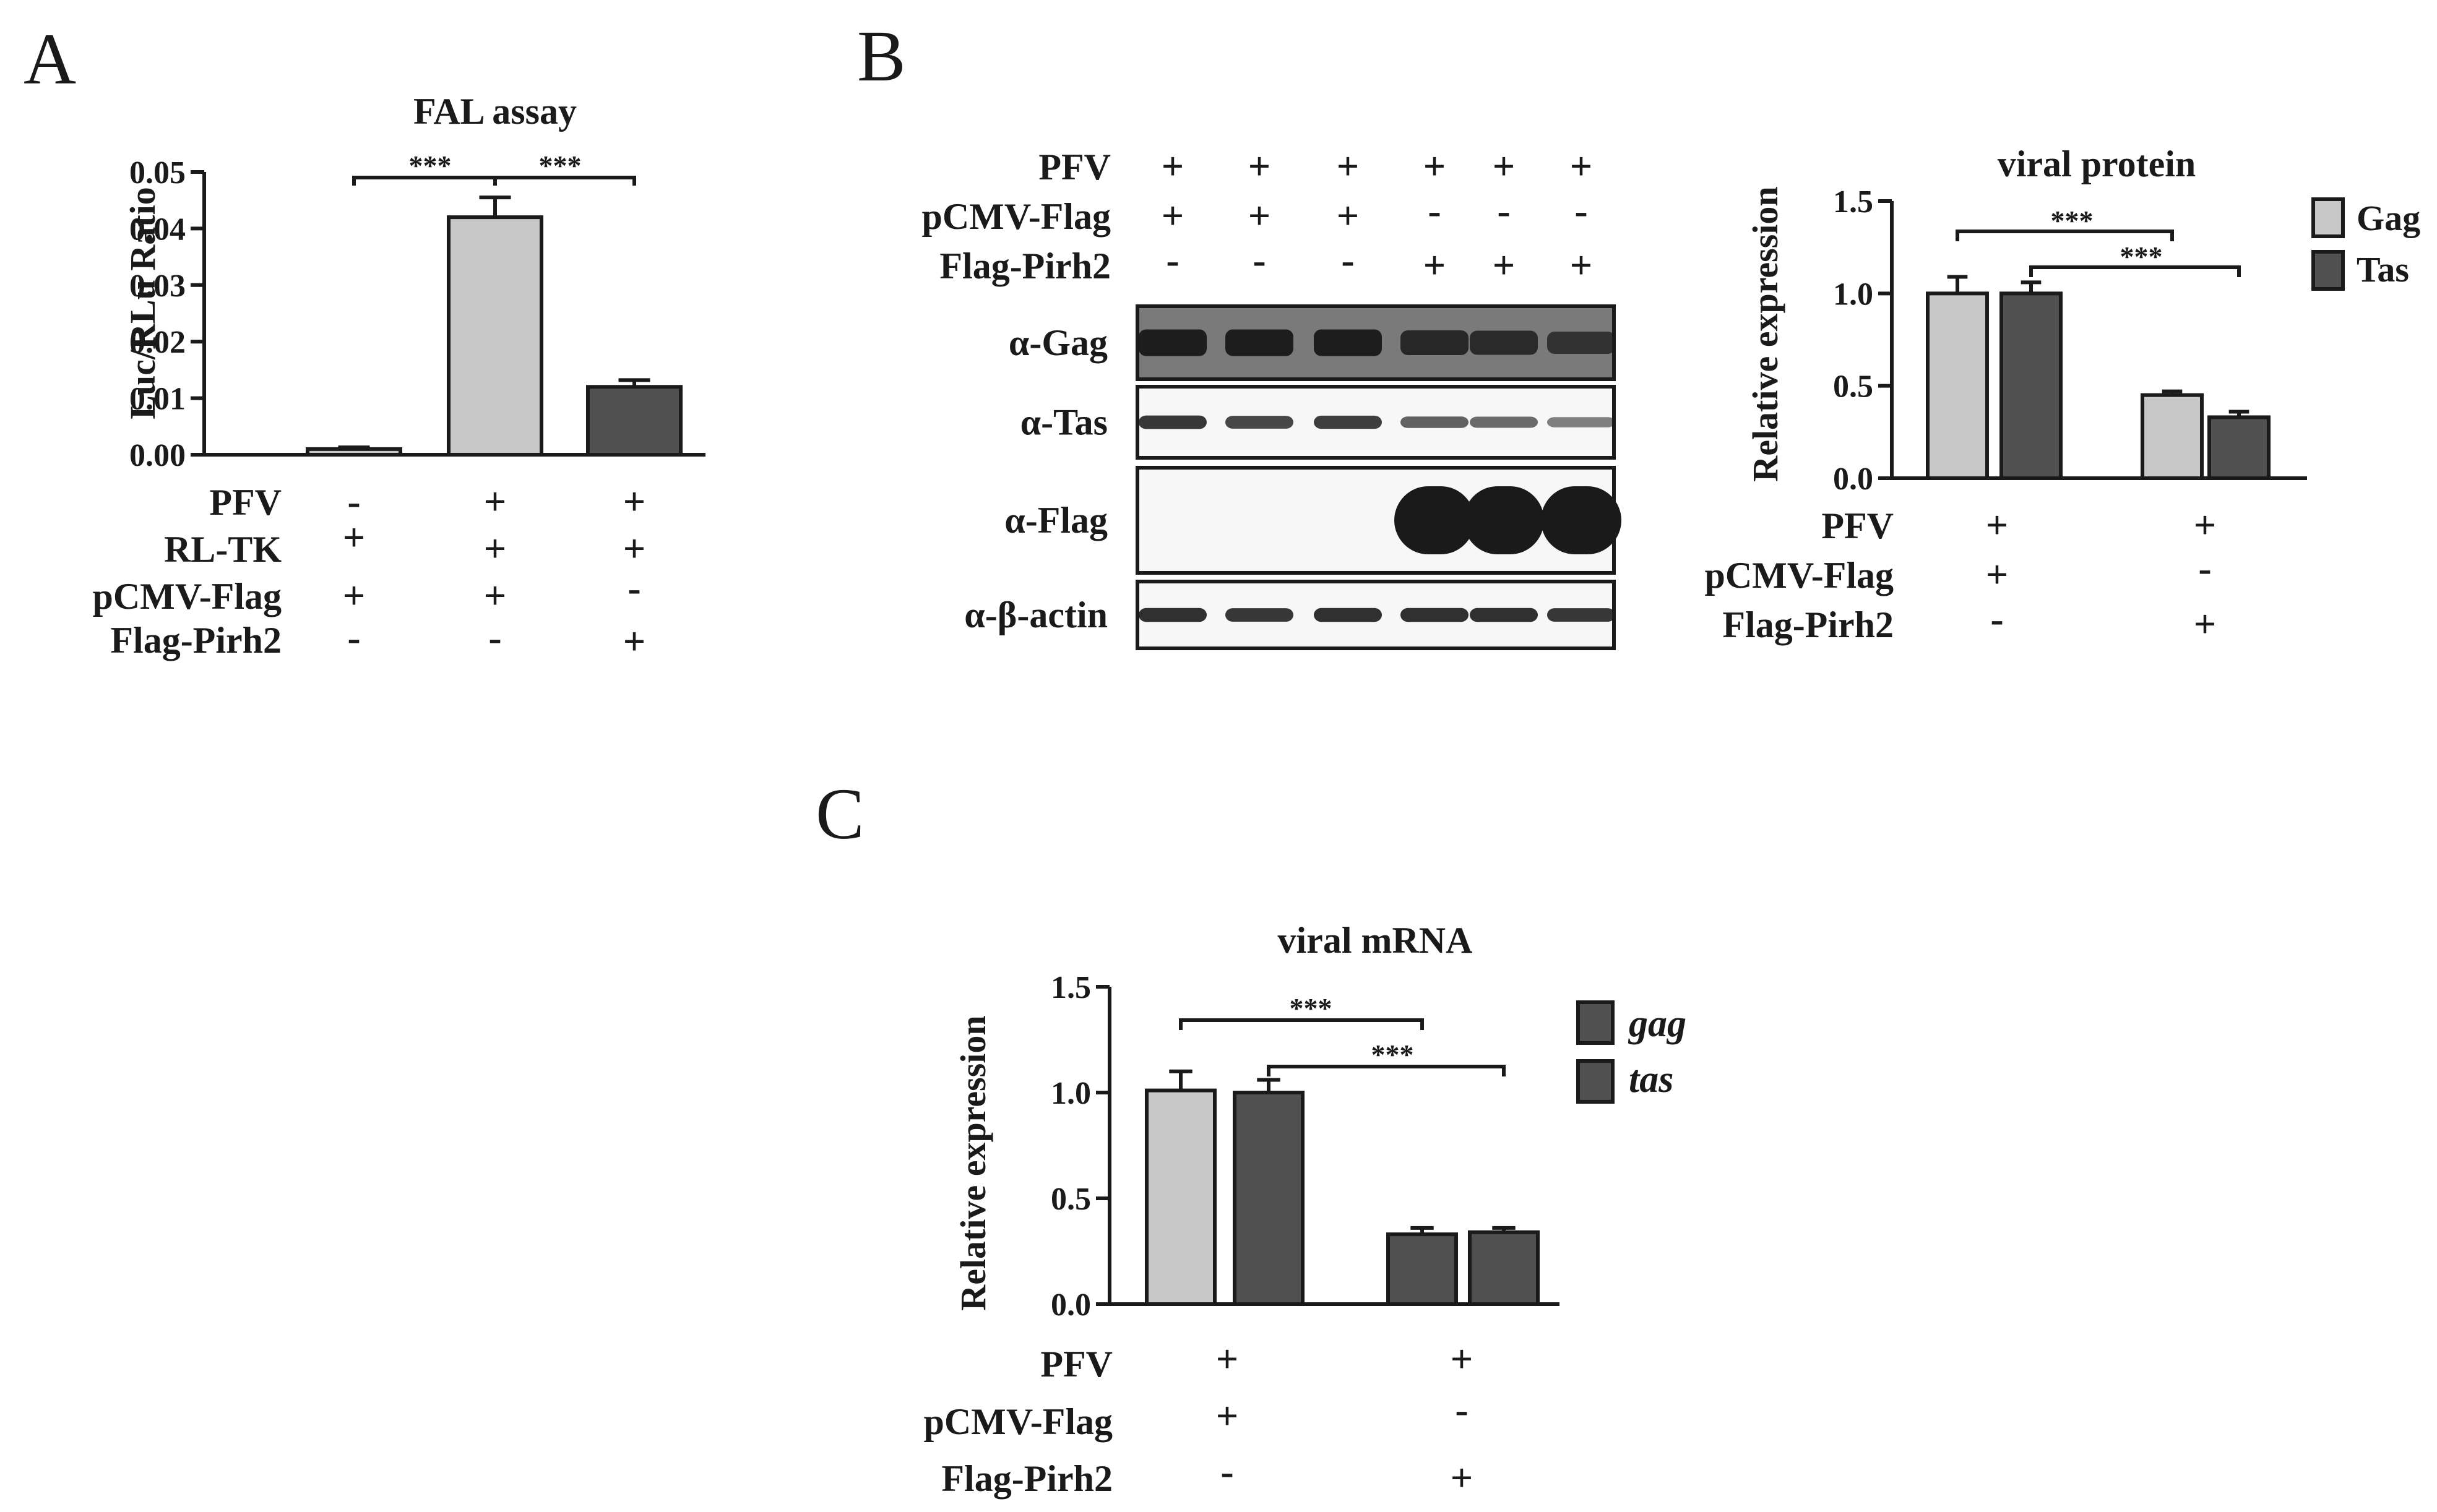 Image resolution: width=2437 pixels, height=1512 pixels. I want to click on chart-c-tick-label: 1.0, so click(1071, 1093).